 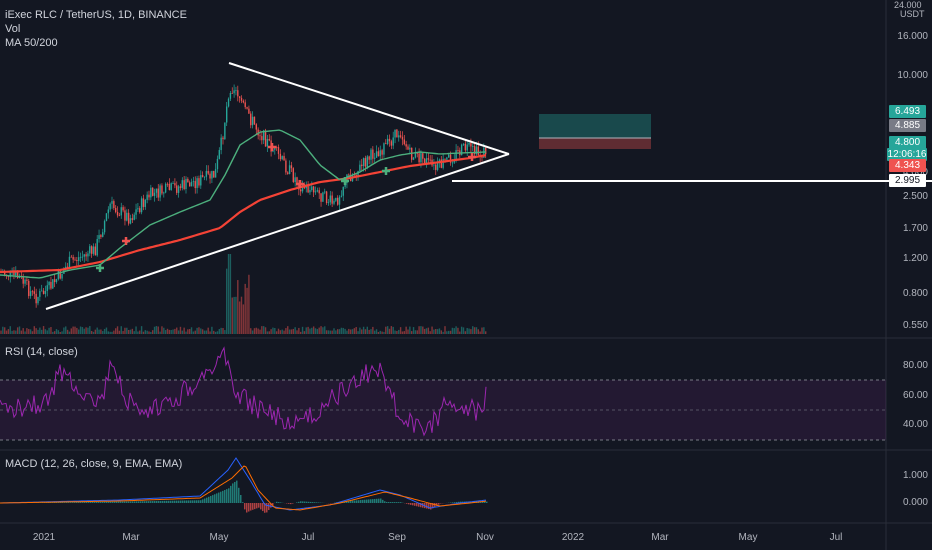 What do you see at coordinates (907, 111) in the screenshot?
I see `target-price-tag: 6.493` at bounding box center [907, 111].